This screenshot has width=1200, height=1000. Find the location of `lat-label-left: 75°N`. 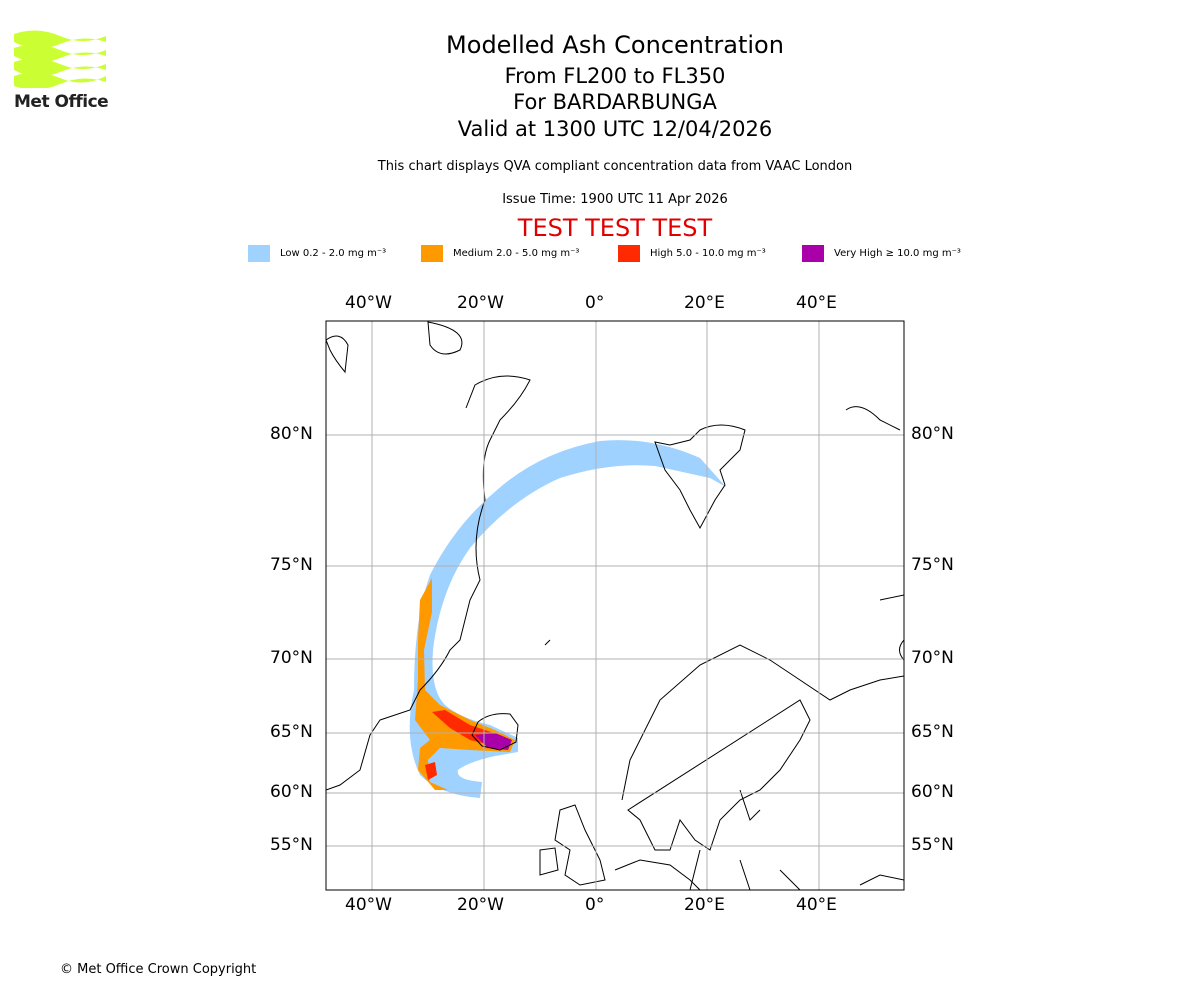

lat-label-left: 75°N is located at coordinates (291, 565).